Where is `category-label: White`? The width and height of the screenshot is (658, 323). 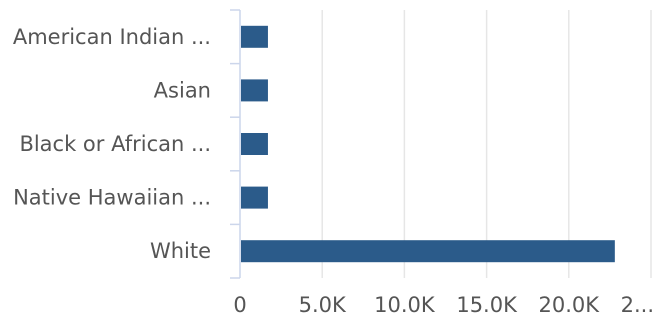 category-label: White is located at coordinates (180, 251).